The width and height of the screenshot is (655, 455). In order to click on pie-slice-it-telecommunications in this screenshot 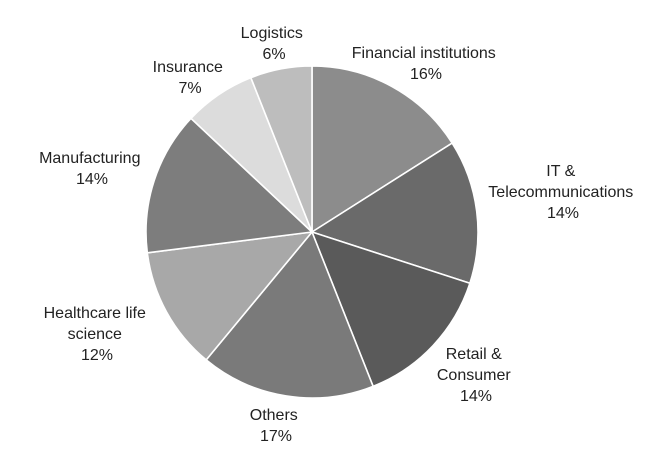, I will do `click(394, 213)`.